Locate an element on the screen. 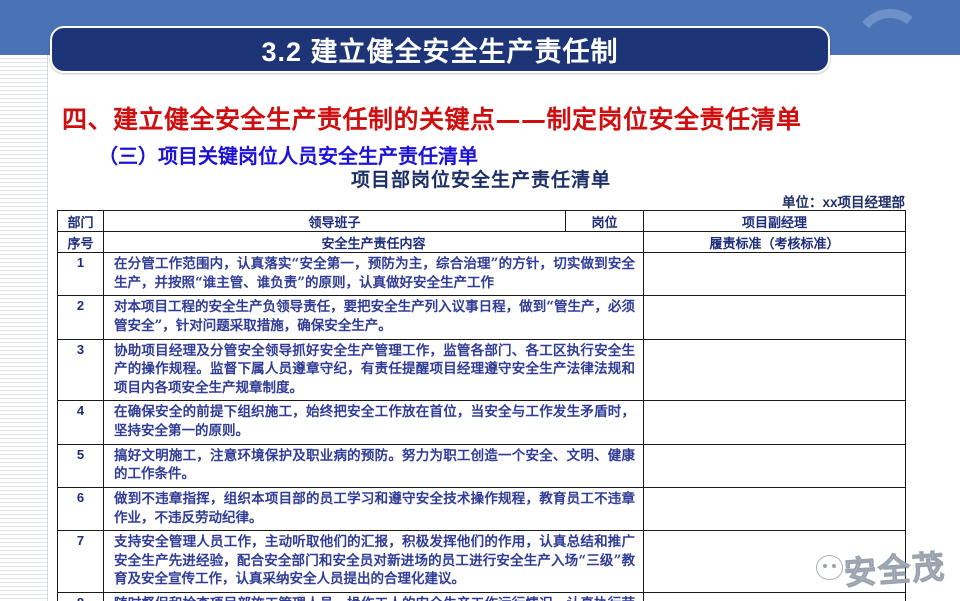 The width and height of the screenshot is (960, 601). table-title: 项目部岗位安全生产责任清单 is located at coordinates (480, 180).